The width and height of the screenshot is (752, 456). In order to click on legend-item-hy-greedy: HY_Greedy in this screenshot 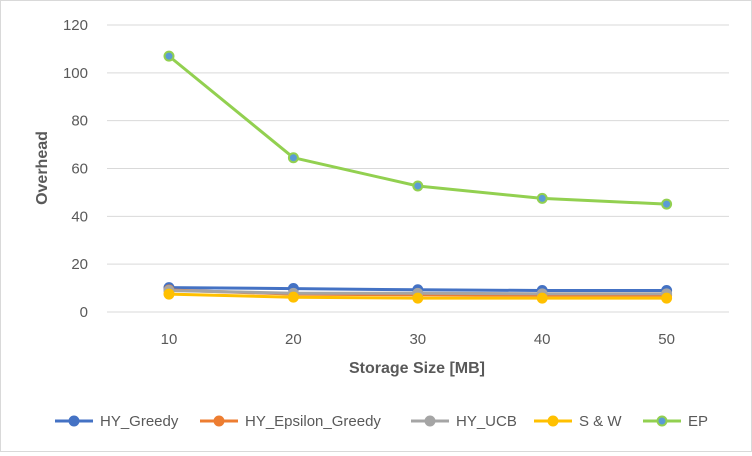, I will do `click(117, 421)`.